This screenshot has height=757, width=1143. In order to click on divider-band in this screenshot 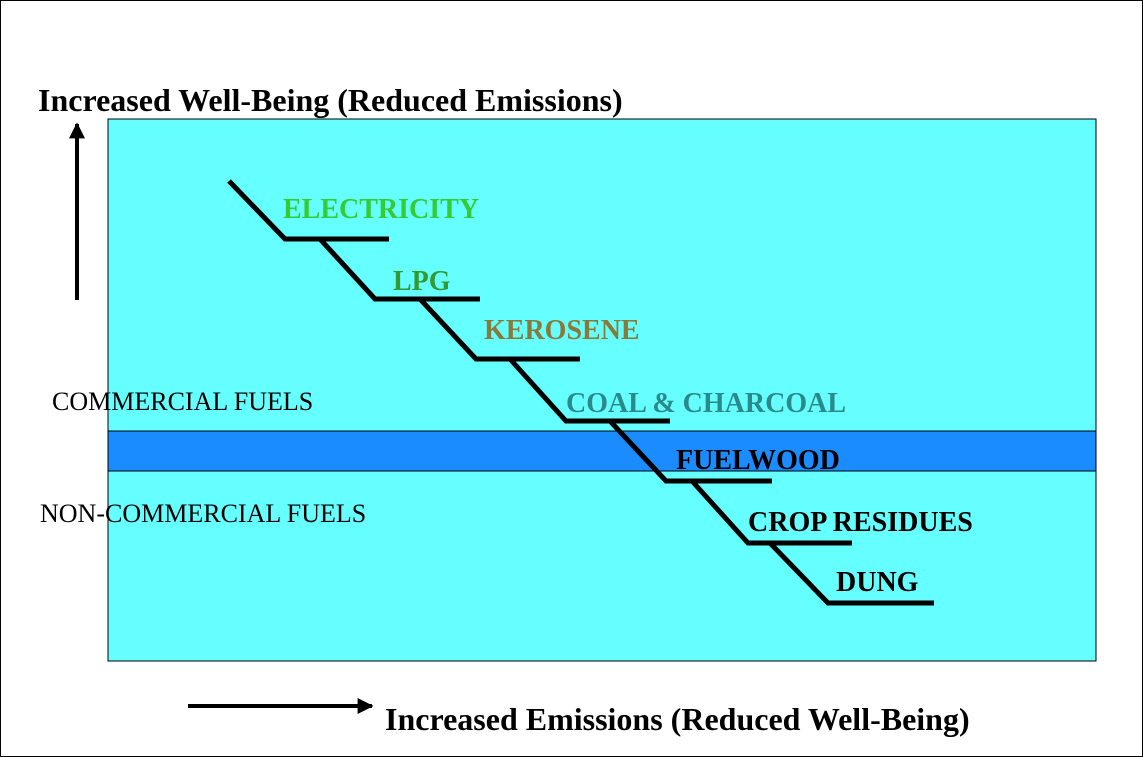, I will do `click(602, 451)`.